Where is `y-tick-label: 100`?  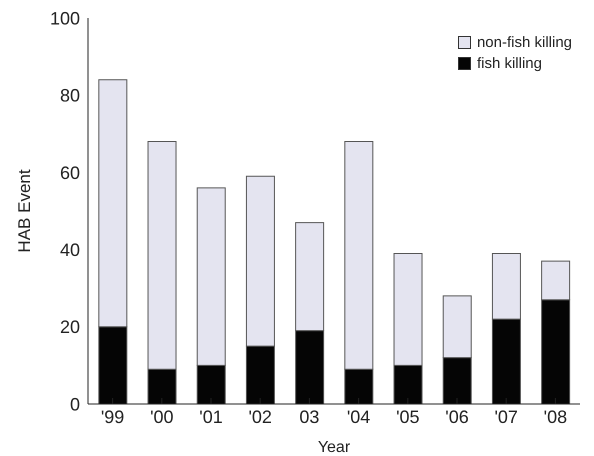
y-tick-label: 100 is located at coordinates (65, 18).